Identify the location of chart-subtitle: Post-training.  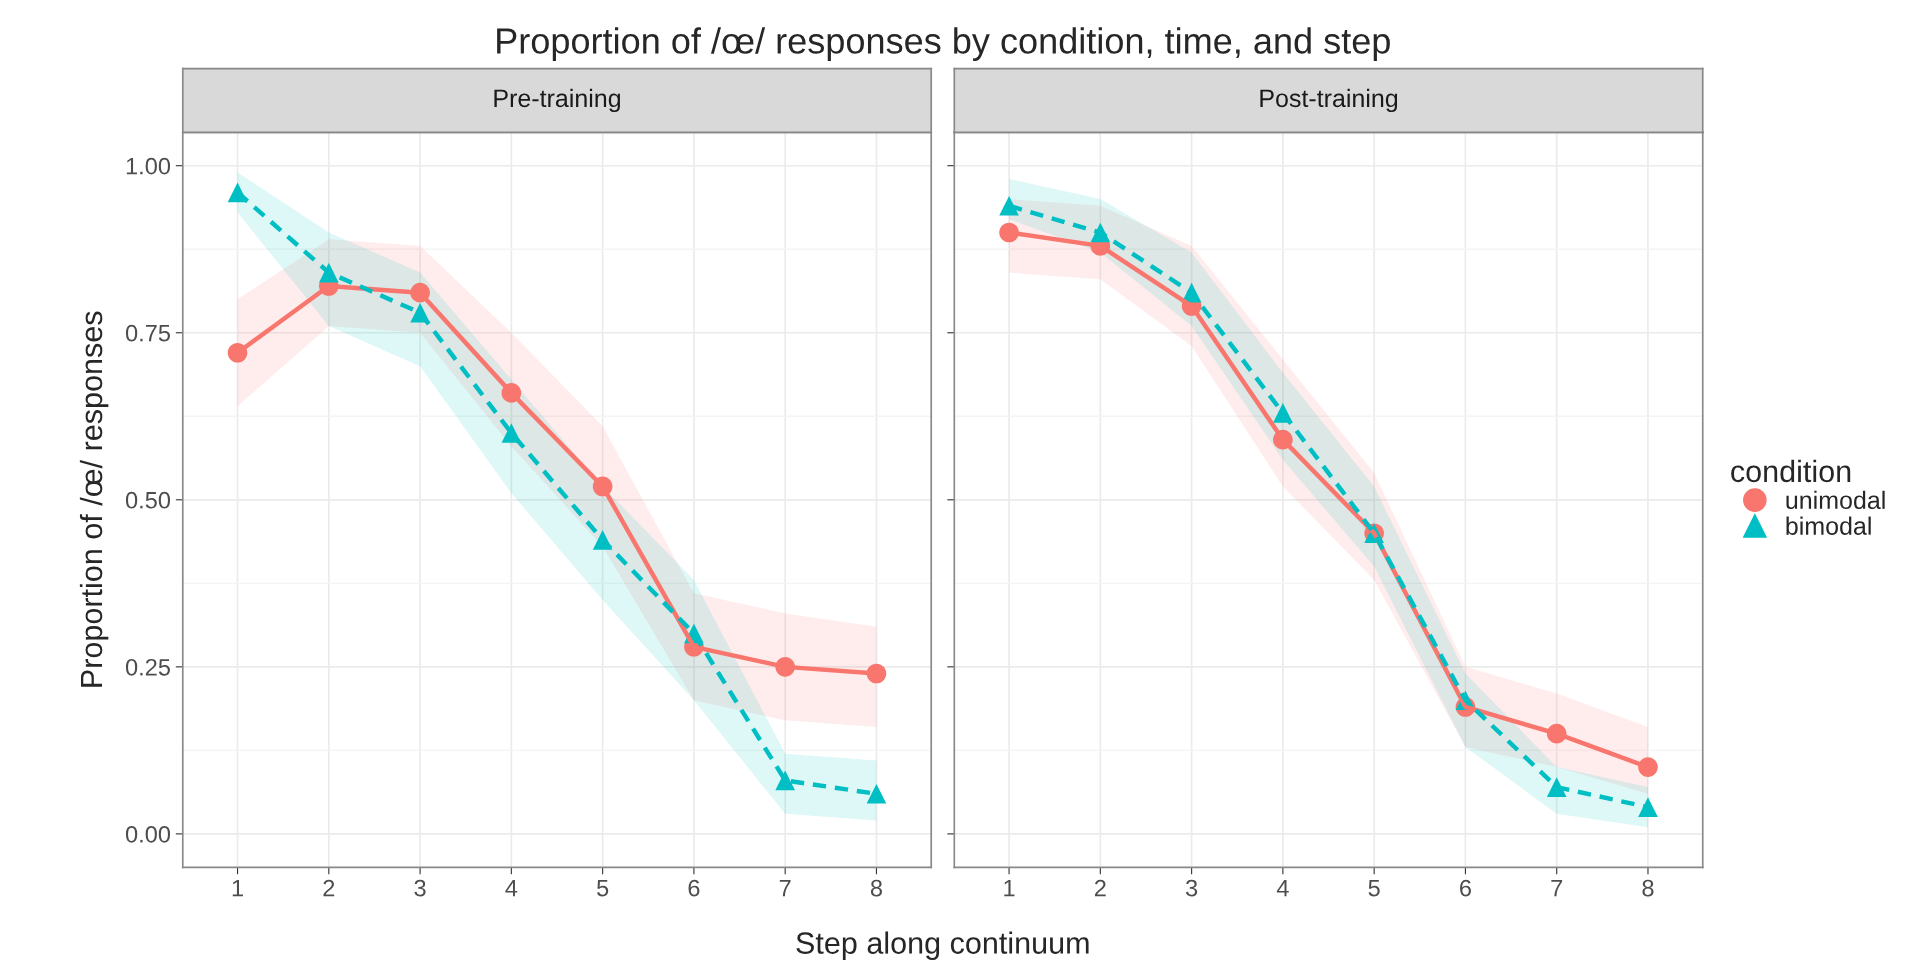
(1329, 100).